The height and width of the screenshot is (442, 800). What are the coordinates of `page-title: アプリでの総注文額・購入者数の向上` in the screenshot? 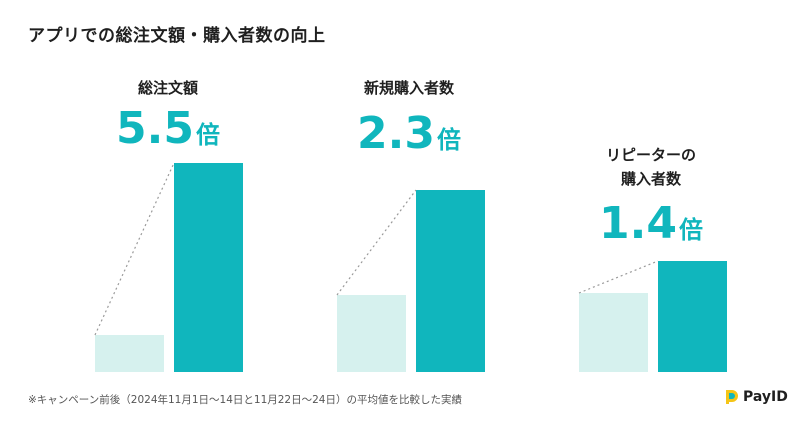 It's located at (177, 36).